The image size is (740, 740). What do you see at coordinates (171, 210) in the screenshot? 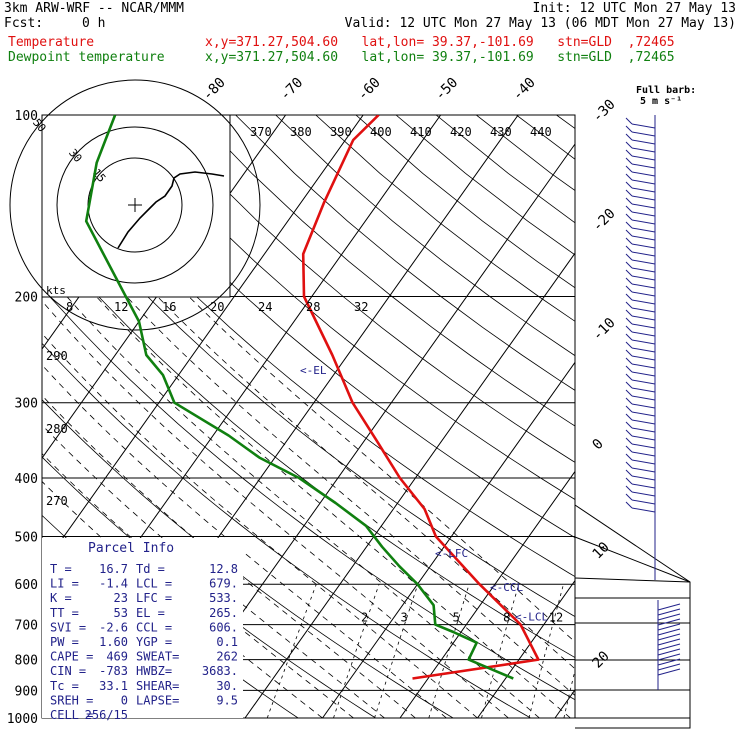
I see `hodograph-trace` at bounding box center [171, 210].